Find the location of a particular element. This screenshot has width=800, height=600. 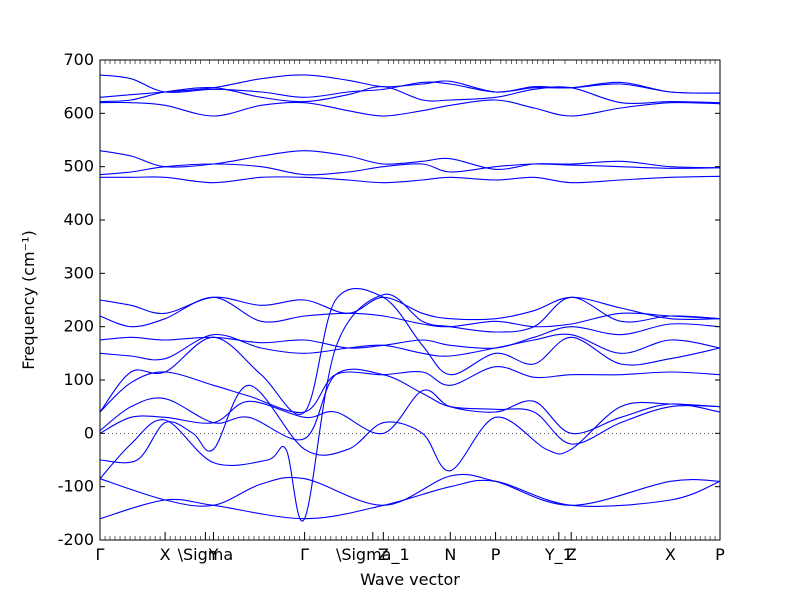

y-tick-label: -200 is located at coordinates (76, 539).